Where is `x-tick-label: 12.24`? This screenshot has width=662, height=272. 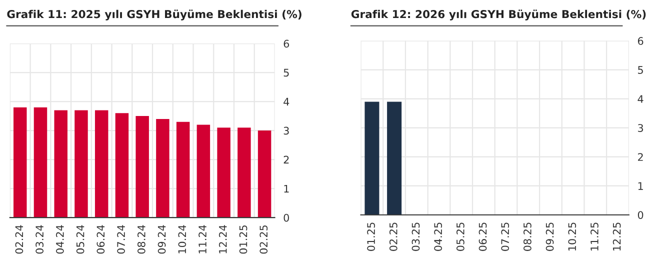
x-tick-label: 12.24 is located at coordinates (222, 239).